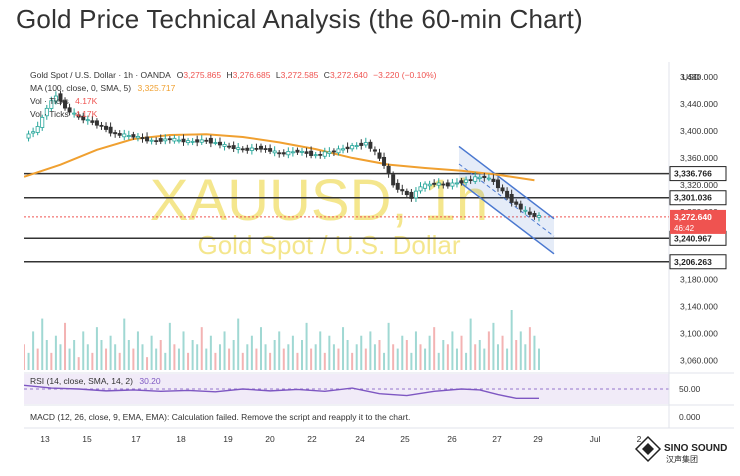 The height and width of the screenshot is (476, 740). Describe the element at coordinates (95, 381) in the screenshot. I see `rsi-legend: RSI (14, close, SMA, 14, 2) 30.20` at that location.